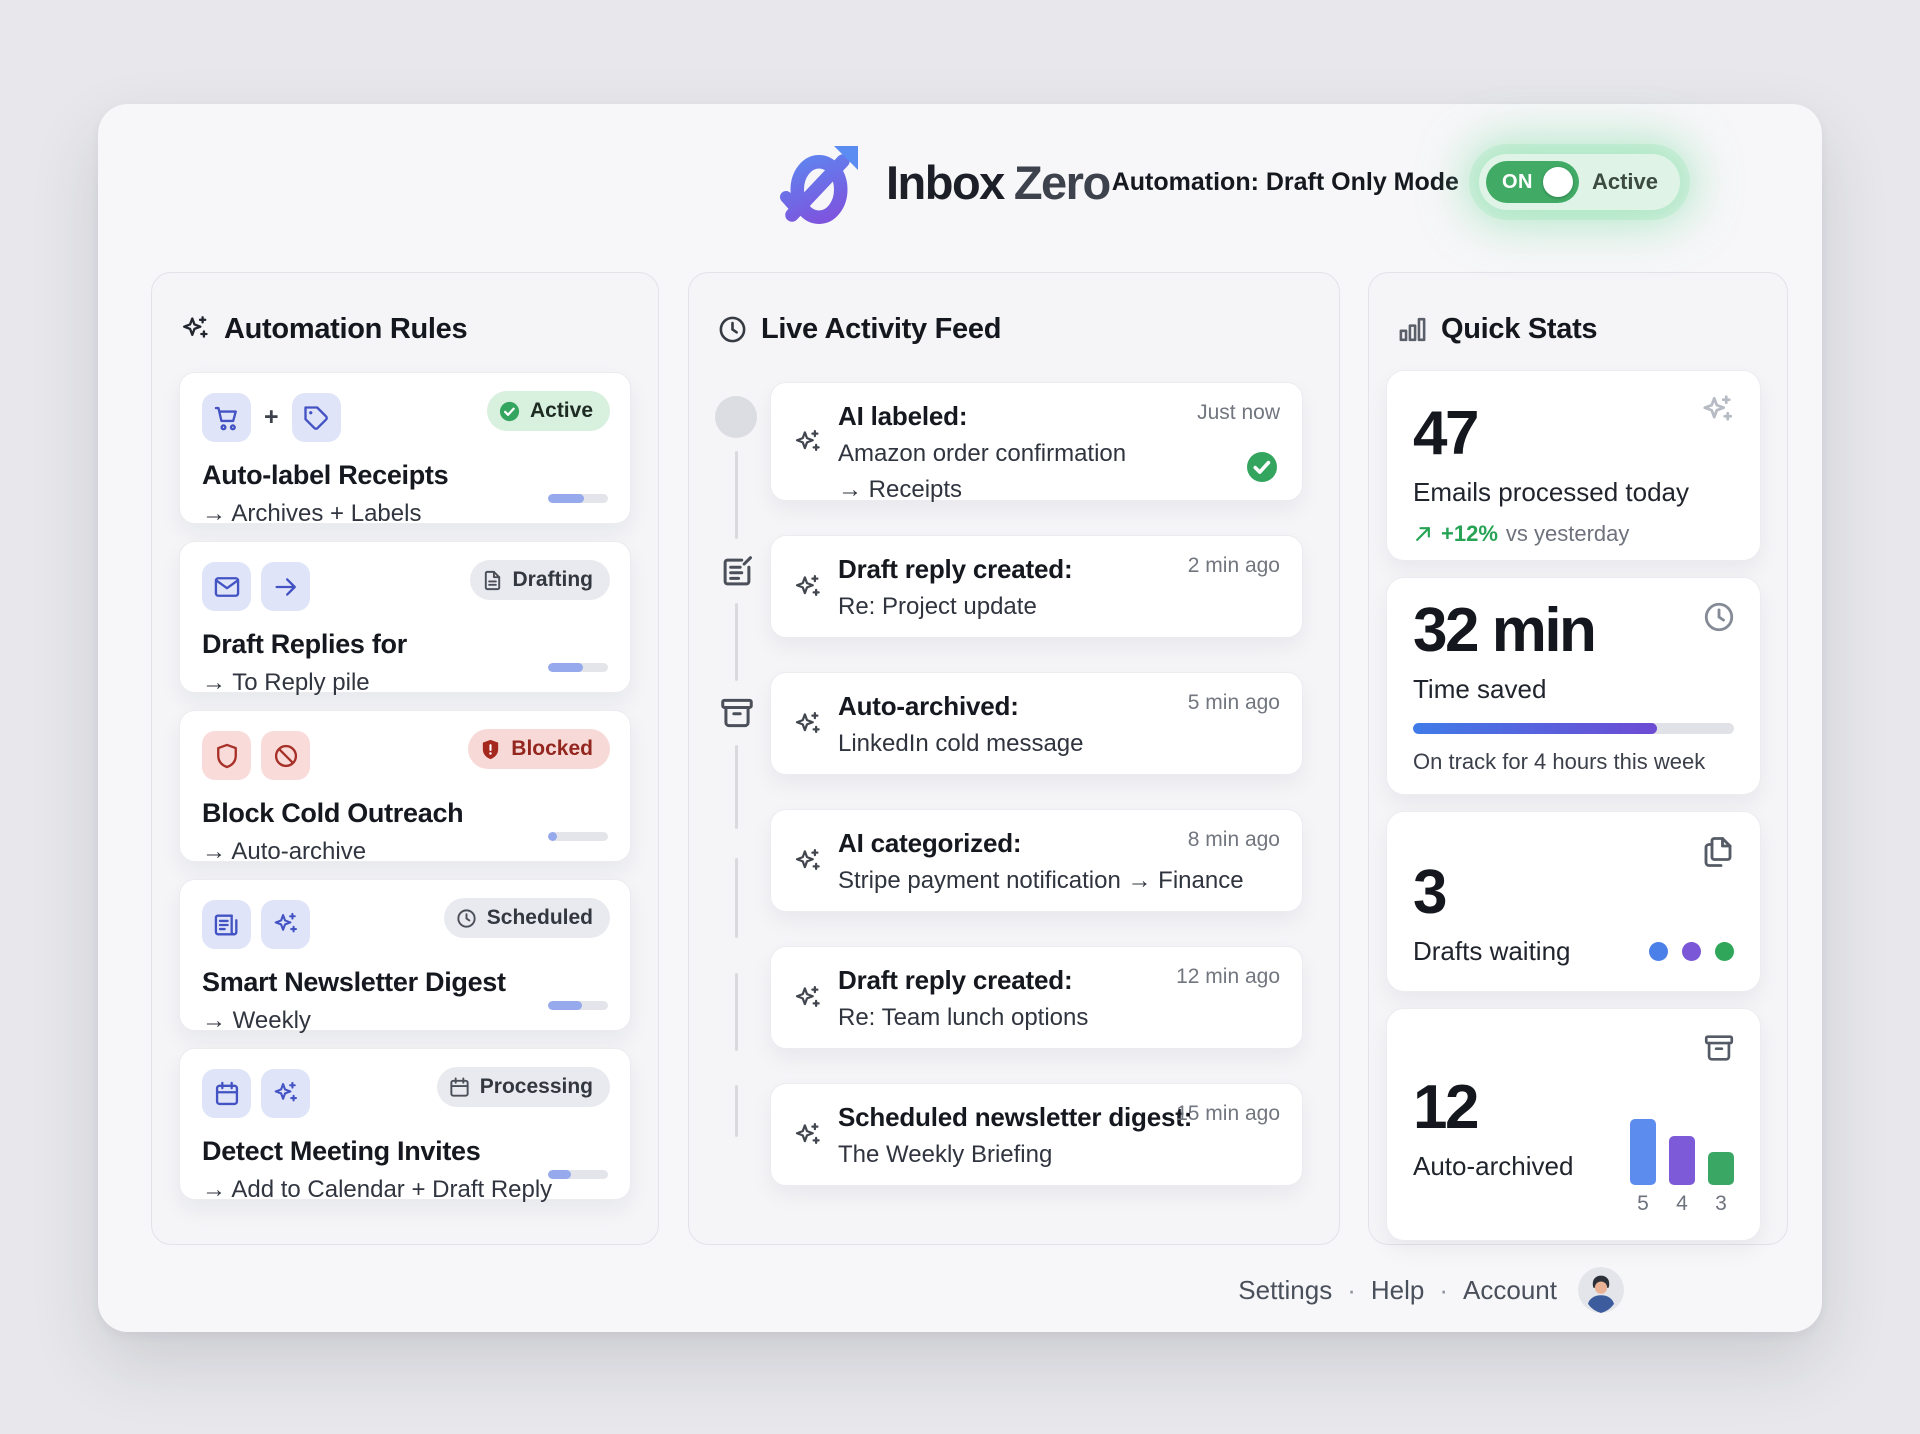 The image size is (1920, 1434). I want to click on stat-value: 32 min, so click(1505, 630).